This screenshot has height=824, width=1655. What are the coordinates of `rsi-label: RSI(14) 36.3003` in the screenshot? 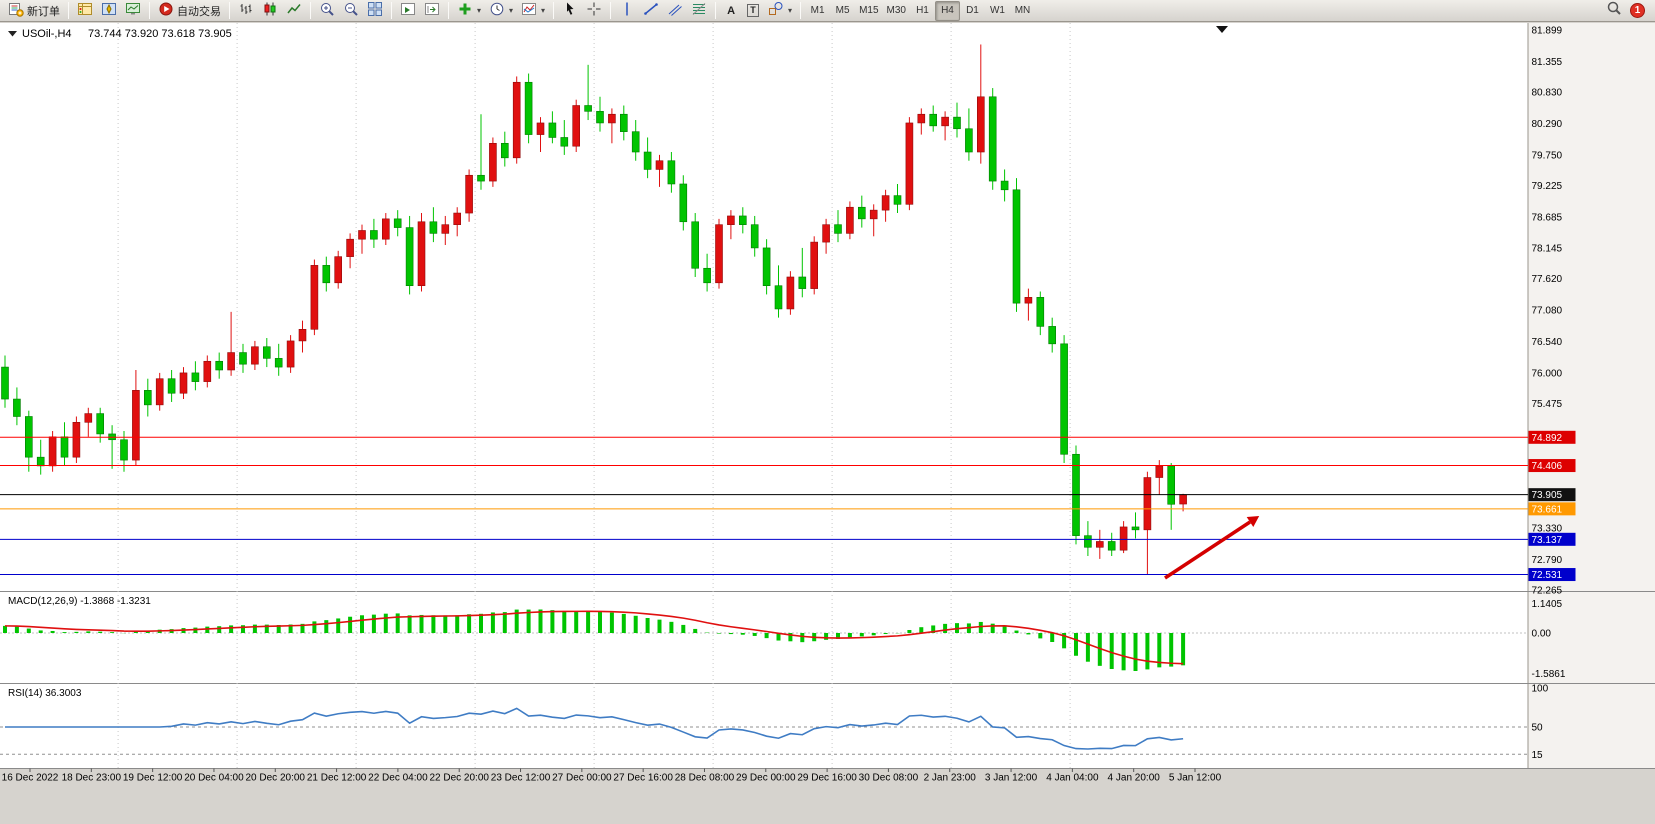 It's located at (45, 693).